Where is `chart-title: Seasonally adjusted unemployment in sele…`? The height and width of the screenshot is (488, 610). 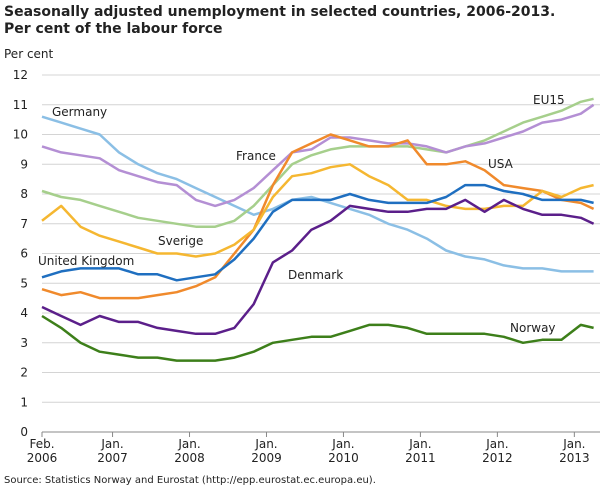 chart-title: Seasonally adjusted unemployment in sele… is located at coordinates (279, 12).